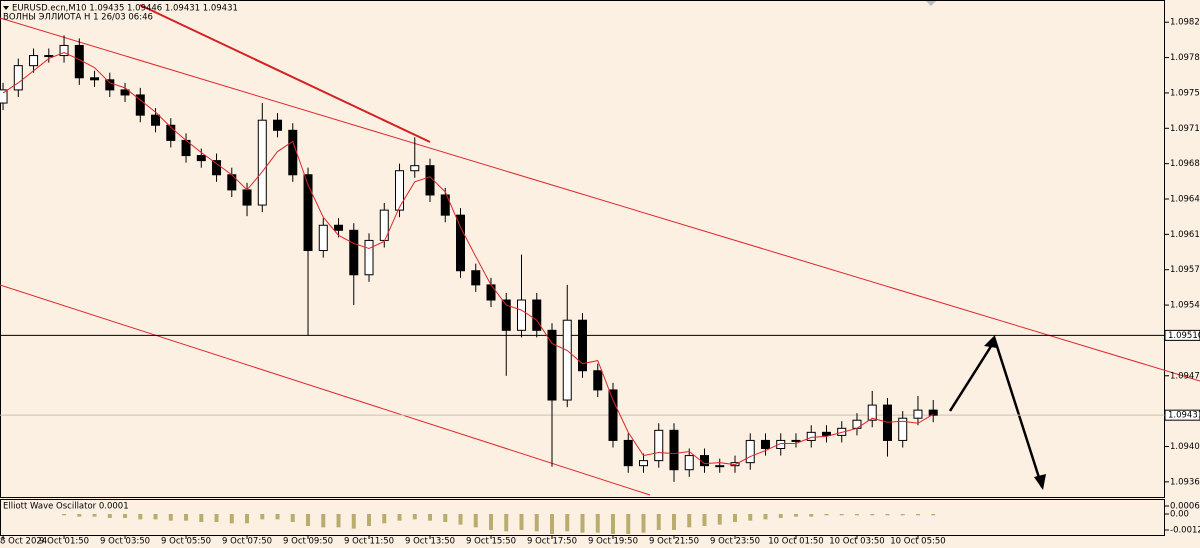 This screenshot has width=1200, height=548. I want to click on x-tick-label: 10 Oct 05:50, so click(917, 542).